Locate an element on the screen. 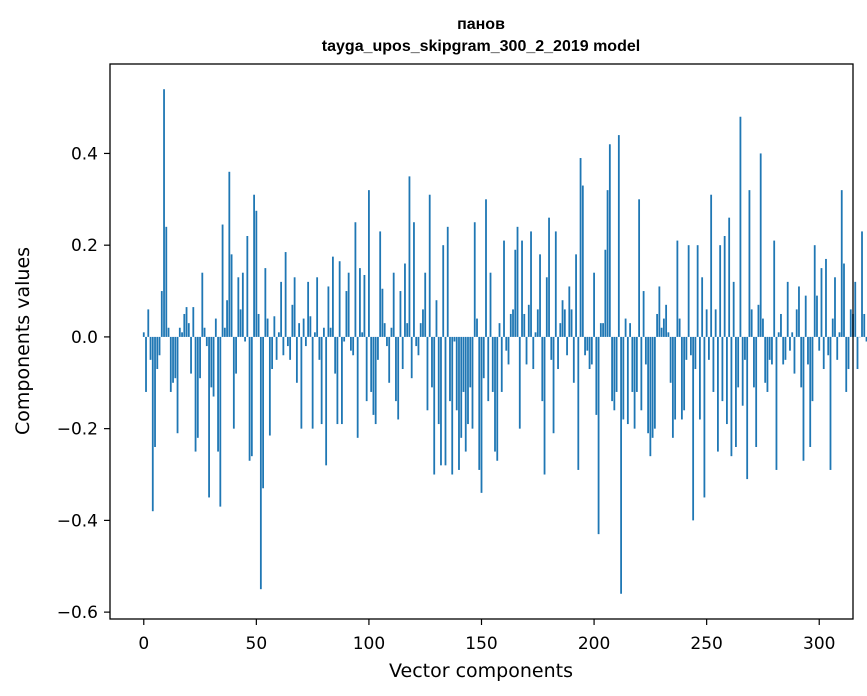  x-axis-ticks: 0 50 100 150 200 250 300 is located at coordinates (486, 636).